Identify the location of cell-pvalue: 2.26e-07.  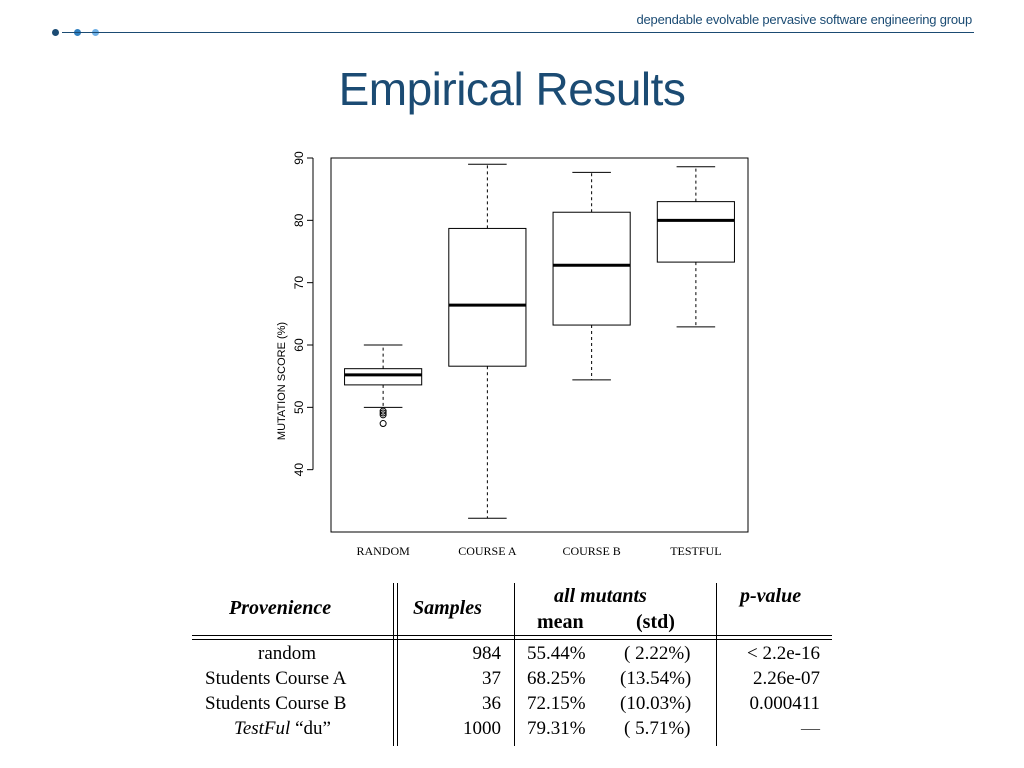
(786, 678).